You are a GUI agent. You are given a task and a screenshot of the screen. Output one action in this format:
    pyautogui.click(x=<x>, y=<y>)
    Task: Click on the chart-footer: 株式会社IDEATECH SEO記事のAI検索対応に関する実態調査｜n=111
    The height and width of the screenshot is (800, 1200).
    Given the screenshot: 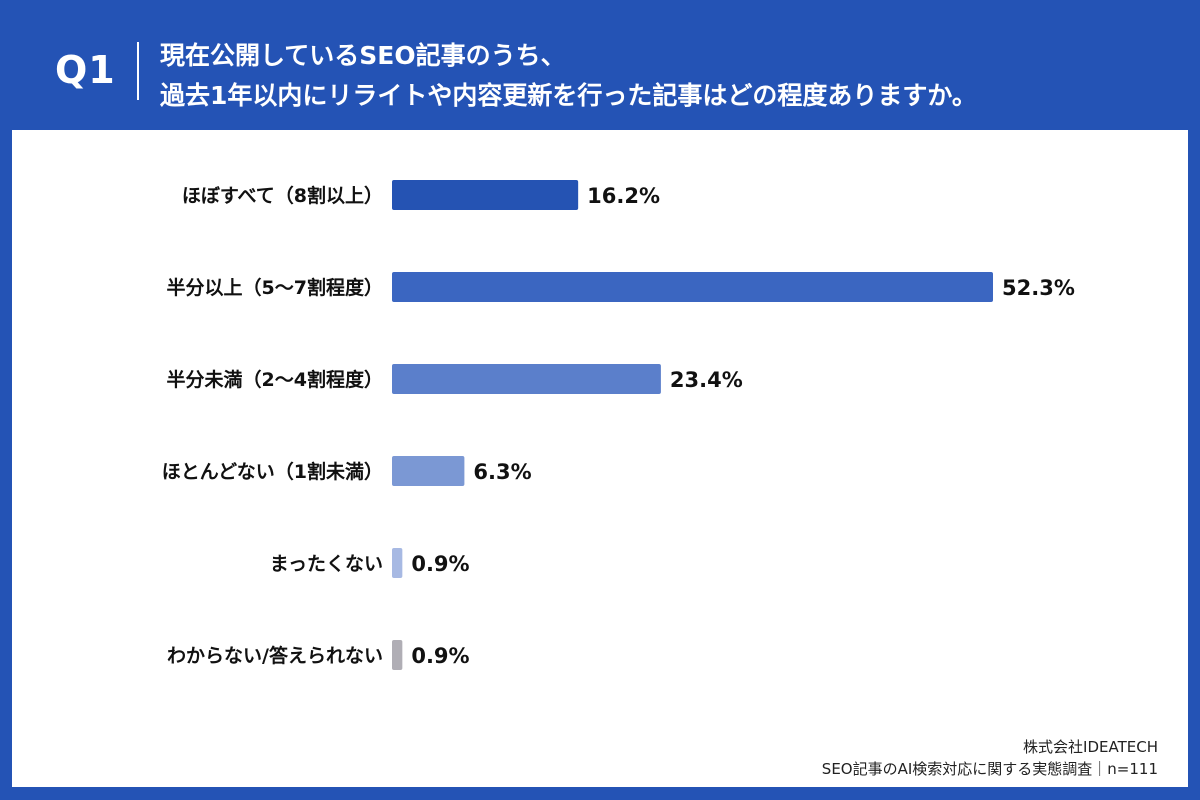 What is the action you would take?
    pyautogui.click(x=990, y=758)
    